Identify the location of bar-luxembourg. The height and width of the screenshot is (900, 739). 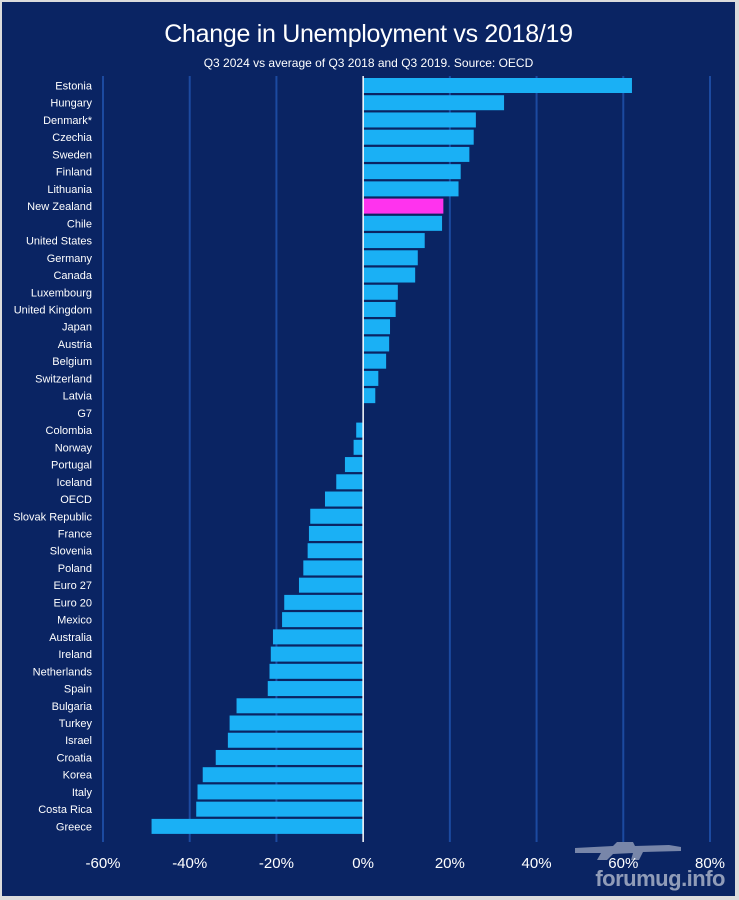
(380, 292).